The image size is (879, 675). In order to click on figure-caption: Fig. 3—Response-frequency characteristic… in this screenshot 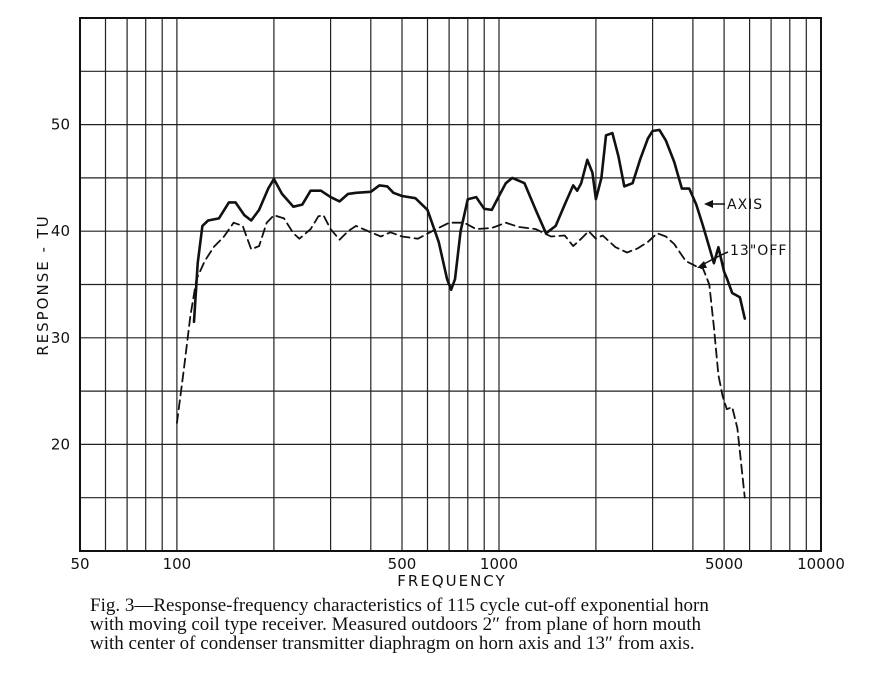, I will do `click(475, 624)`.